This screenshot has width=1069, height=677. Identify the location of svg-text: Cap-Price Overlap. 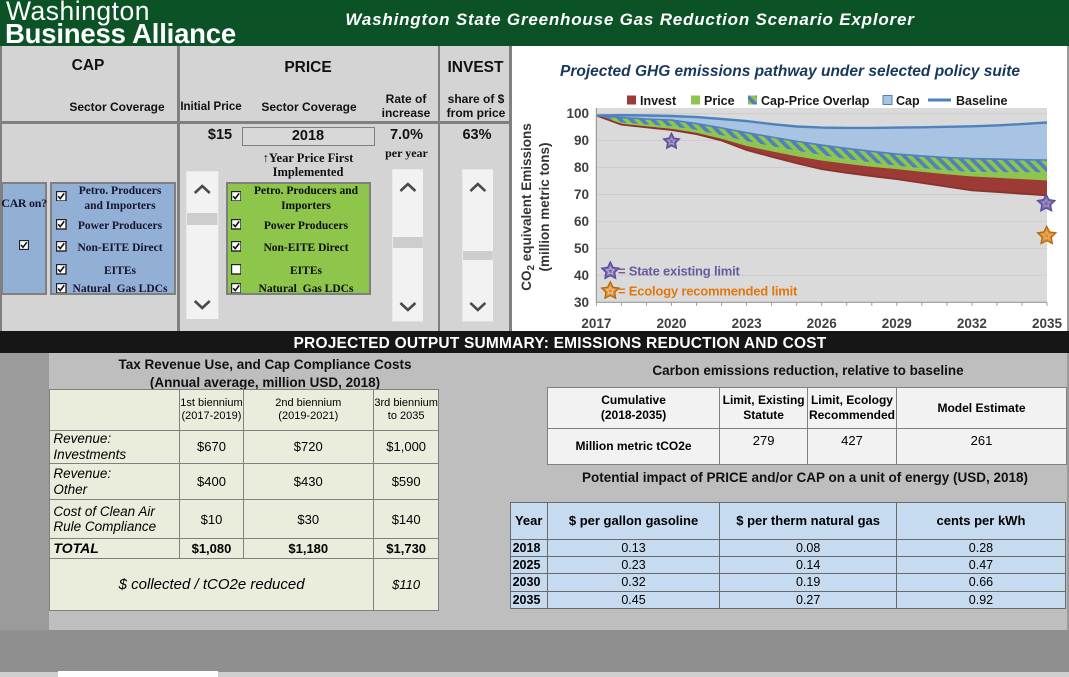
(815, 101).